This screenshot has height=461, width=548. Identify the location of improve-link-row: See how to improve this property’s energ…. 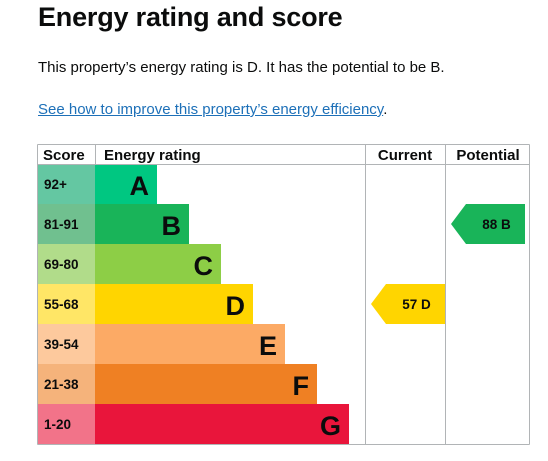
(212, 109).